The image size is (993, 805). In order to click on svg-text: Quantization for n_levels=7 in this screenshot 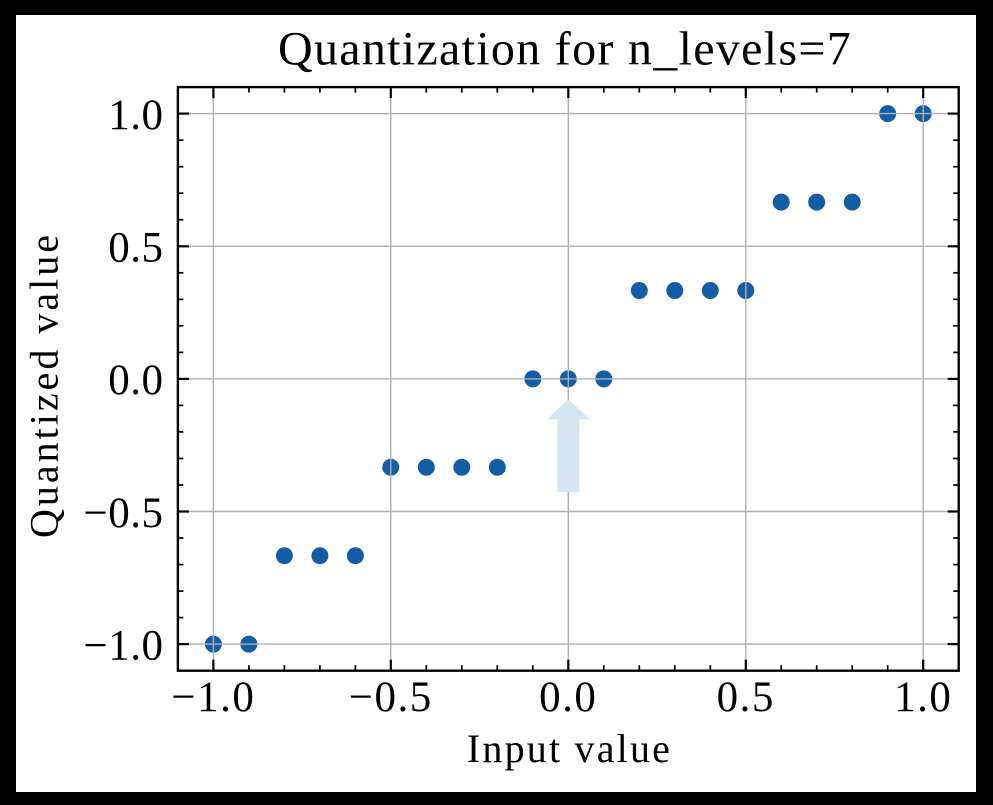, I will do `click(565, 49)`.